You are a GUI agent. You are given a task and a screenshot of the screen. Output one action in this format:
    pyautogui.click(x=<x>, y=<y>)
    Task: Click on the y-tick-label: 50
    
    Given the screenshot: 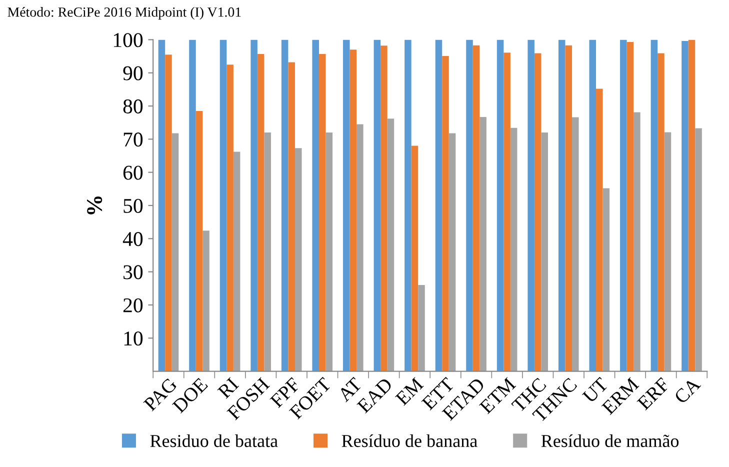 What is the action you would take?
    pyautogui.click(x=133, y=205)
    